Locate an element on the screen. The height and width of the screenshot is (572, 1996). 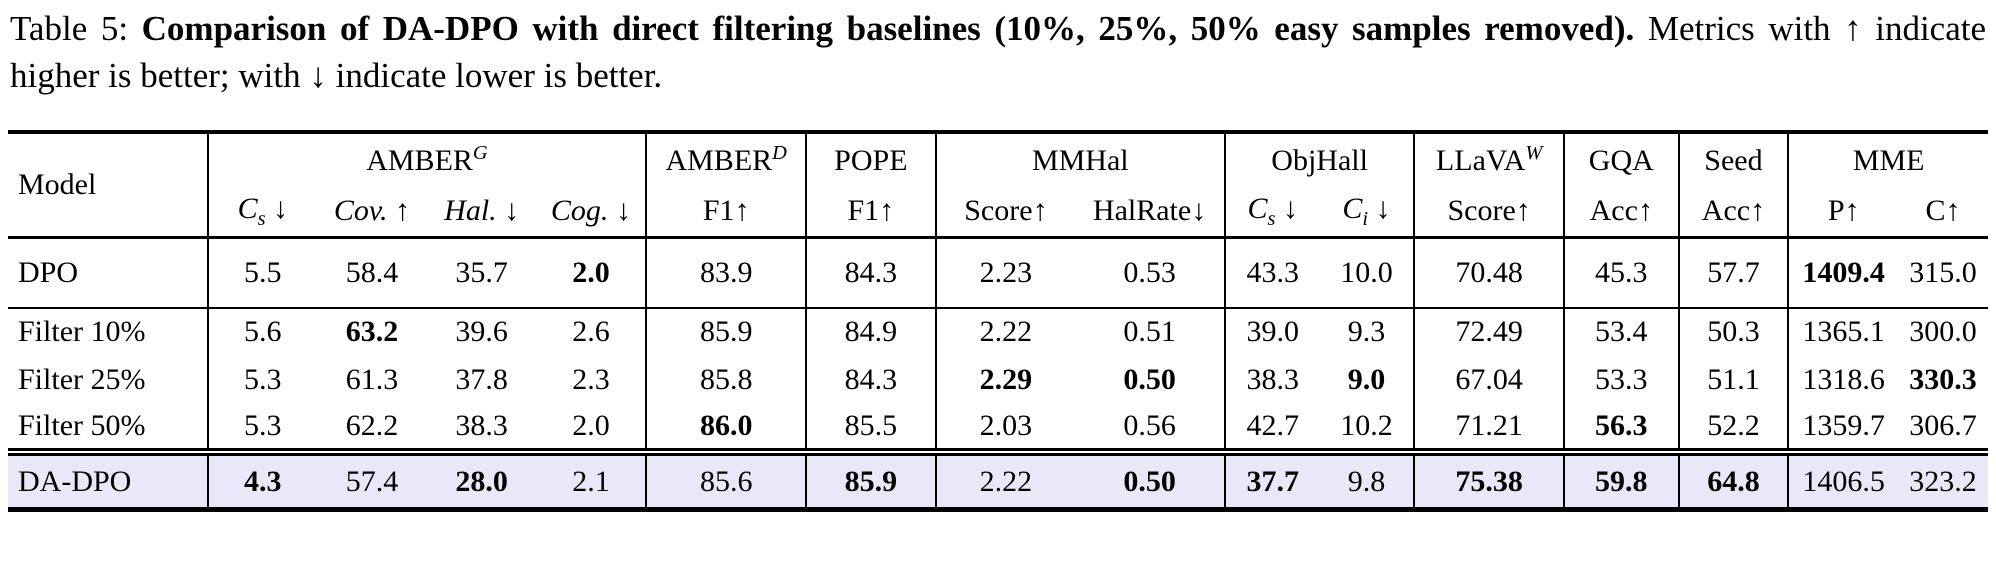
value-cell: 0.51 is located at coordinates (1150, 331).